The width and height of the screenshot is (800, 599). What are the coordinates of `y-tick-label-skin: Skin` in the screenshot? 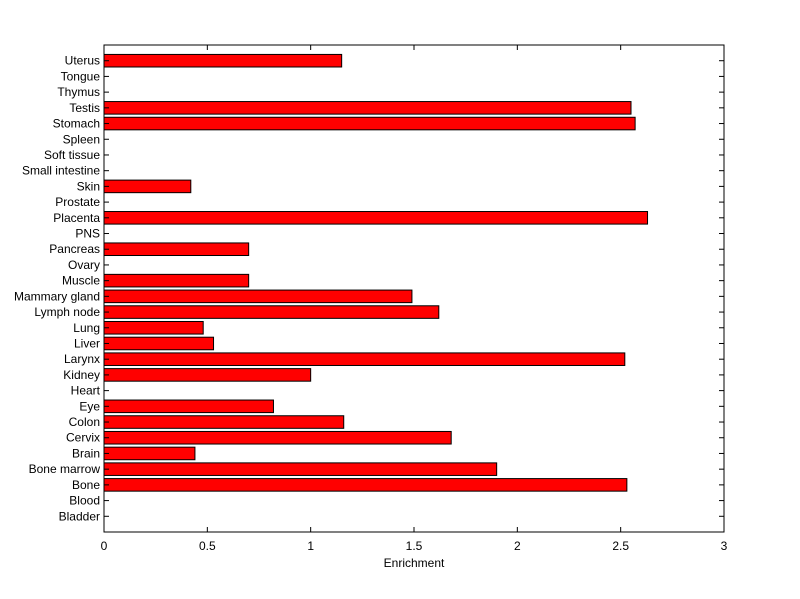 It's located at (88, 186).